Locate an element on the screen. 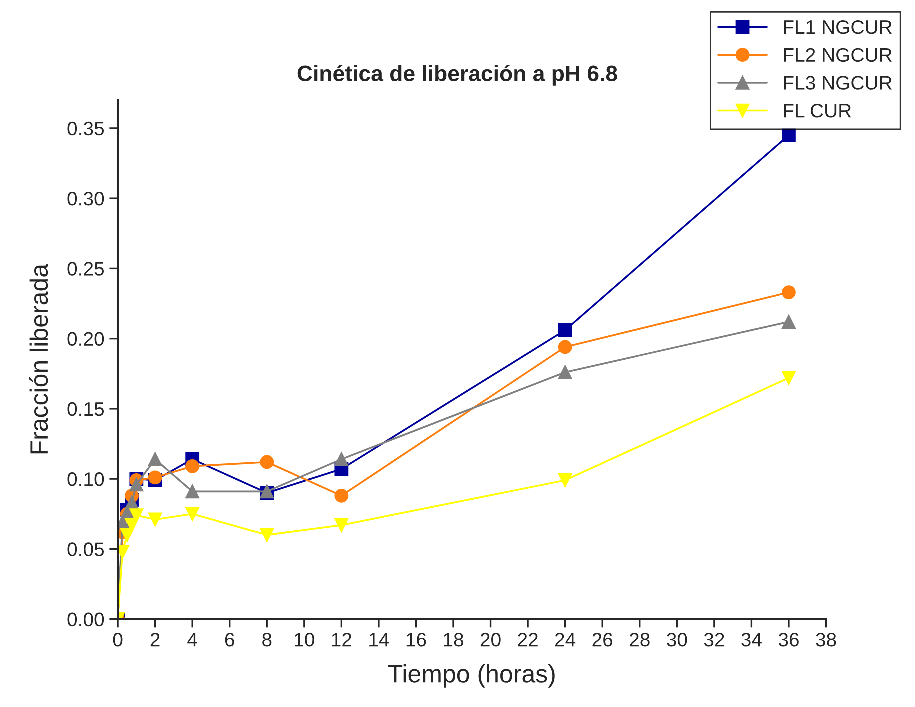 The width and height of the screenshot is (915, 707). x-axis-title: Tiempo (horas) is located at coordinates (471, 676).